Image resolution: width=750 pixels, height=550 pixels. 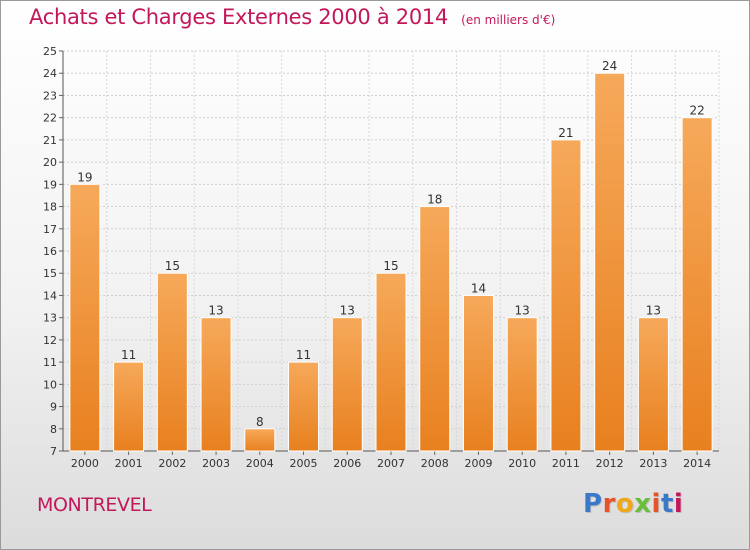 What do you see at coordinates (391, 463) in the screenshot?
I see `x-tick-label: 2007` at bounding box center [391, 463].